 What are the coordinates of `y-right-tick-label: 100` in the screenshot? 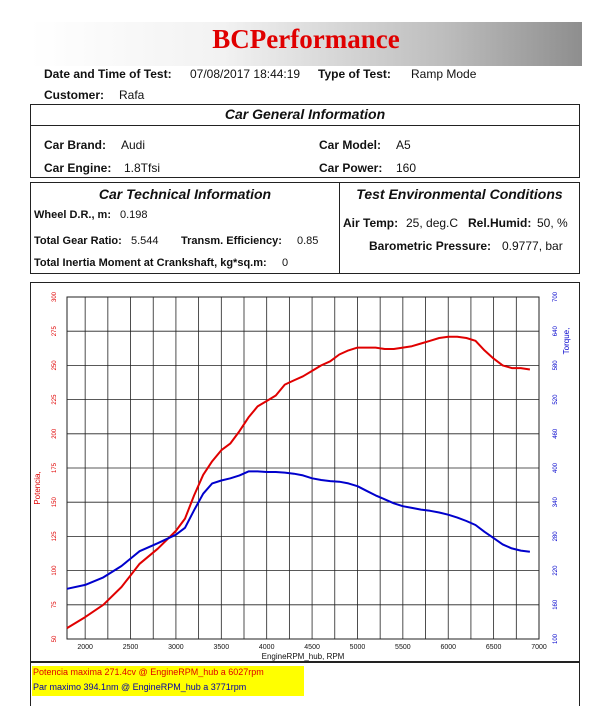 It's located at (556, 638).